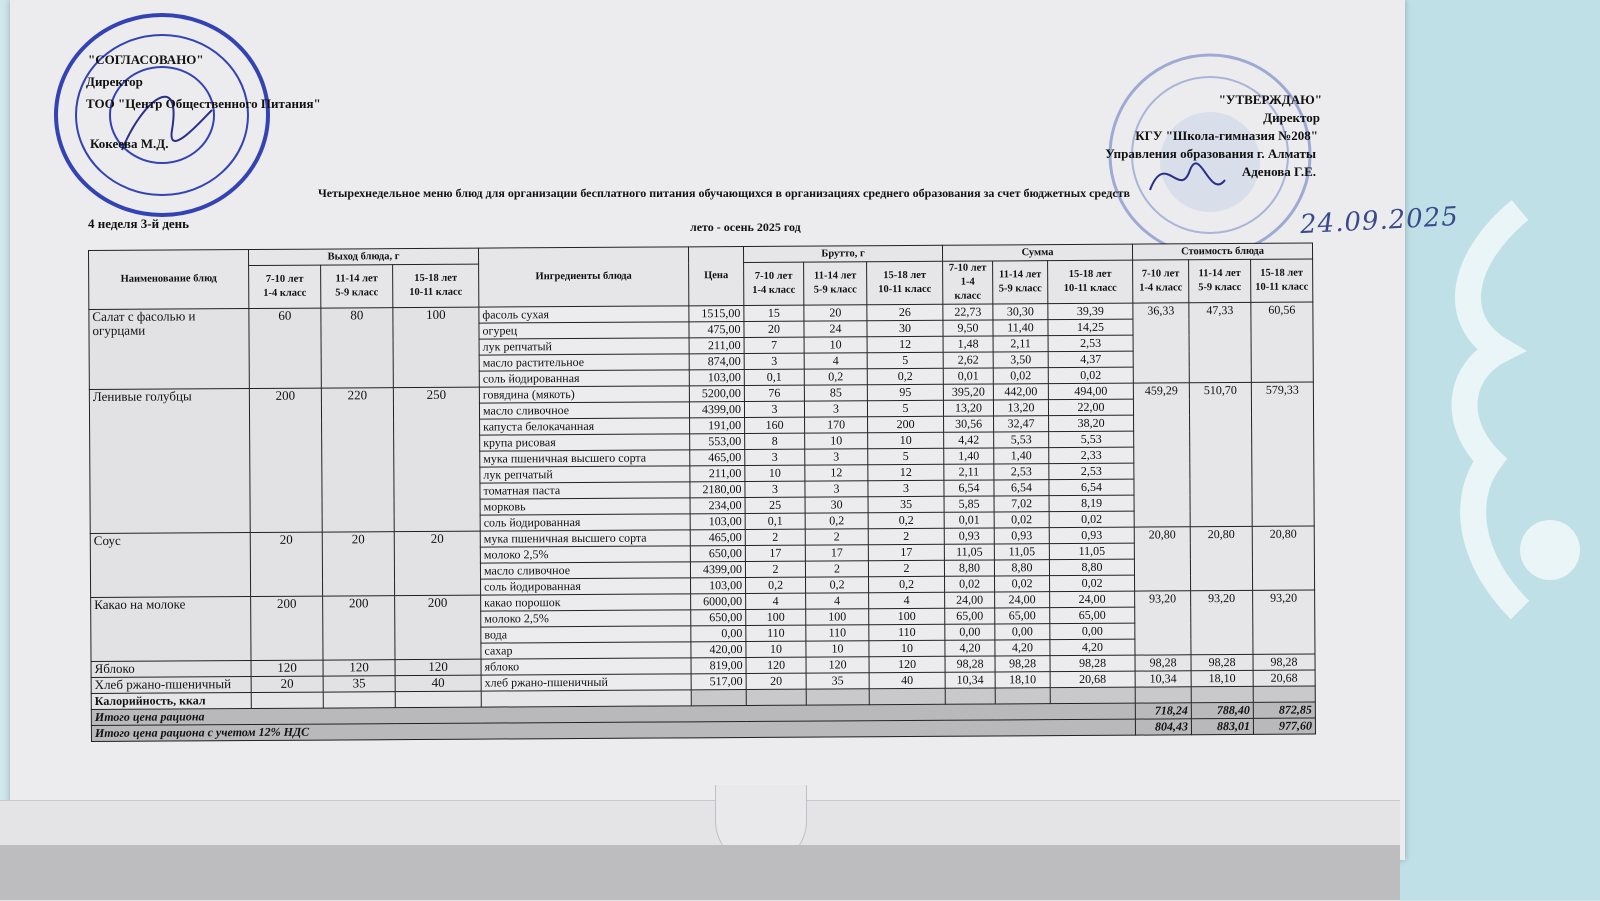 The width and height of the screenshot is (1600, 901). What do you see at coordinates (718, 649) in the screenshot?
I see `ingredient-price: 420,00` at bounding box center [718, 649].